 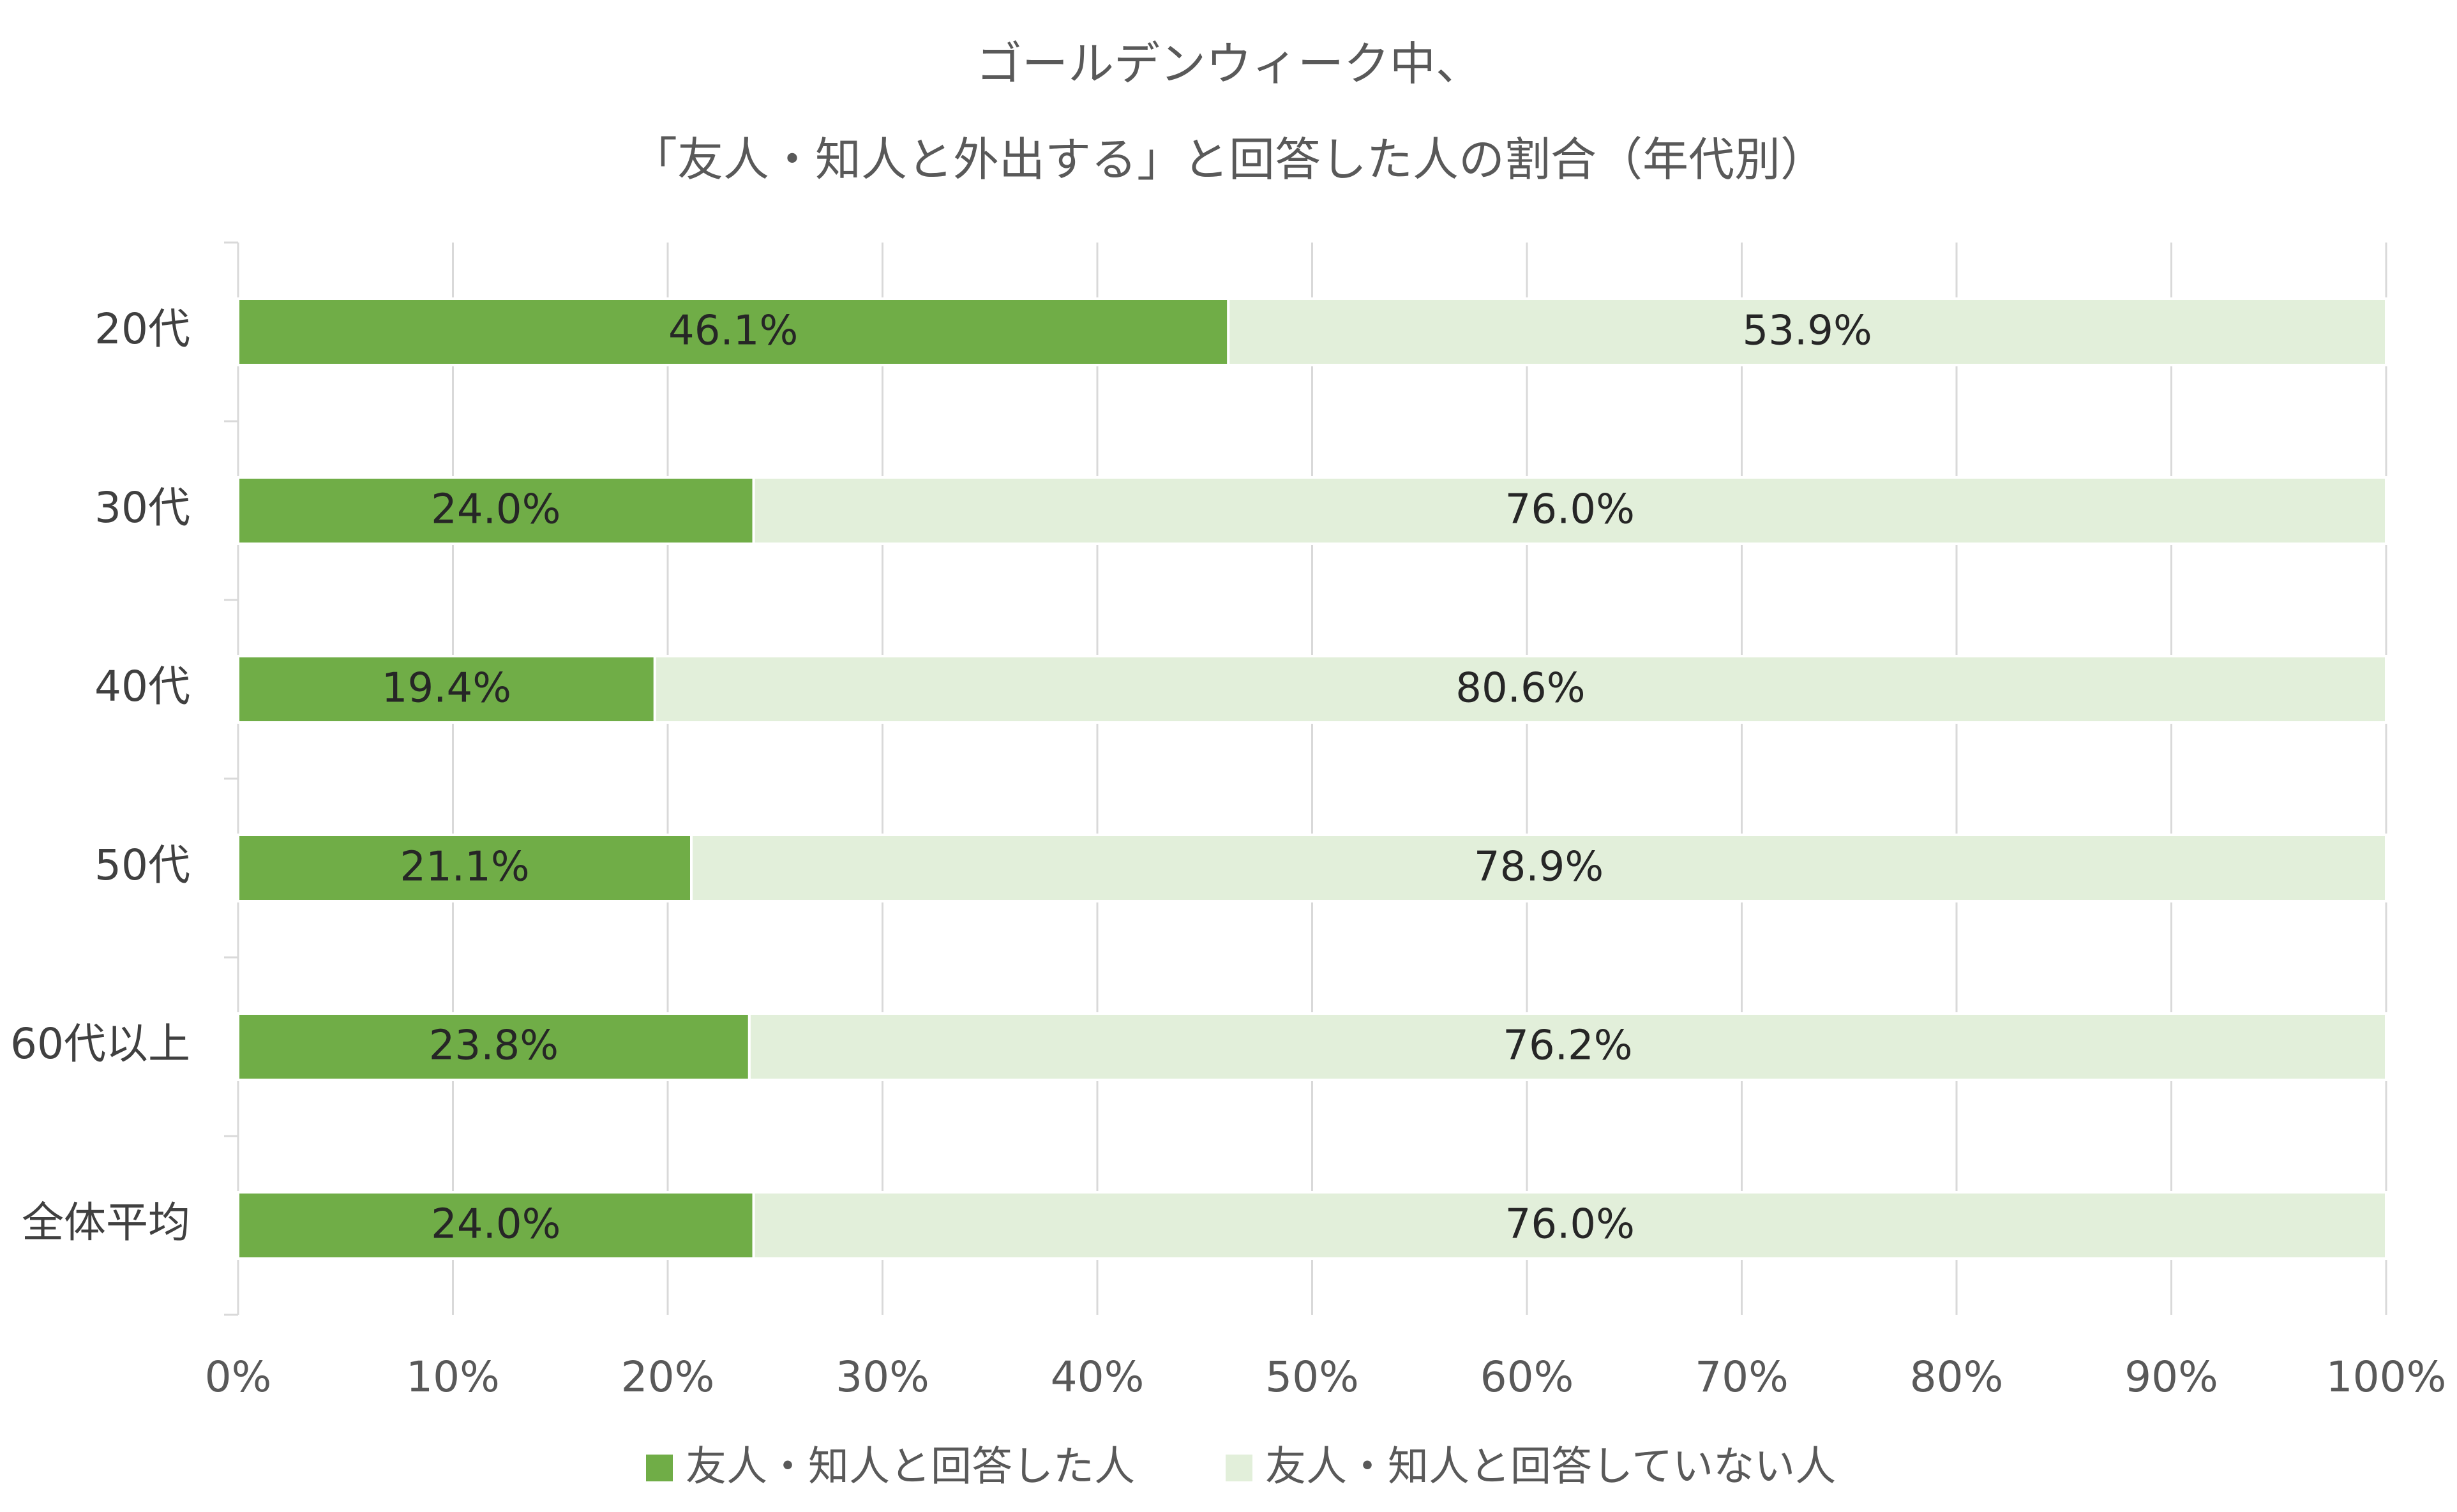 I want to click on data-label: 80.6%, so click(x=1520, y=689).